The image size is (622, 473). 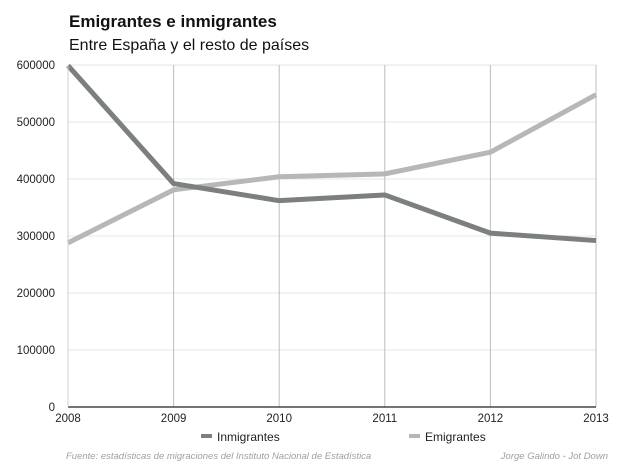 What do you see at coordinates (36, 123) in the screenshot?
I see `y-tick-label: 500000` at bounding box center [36, 123].